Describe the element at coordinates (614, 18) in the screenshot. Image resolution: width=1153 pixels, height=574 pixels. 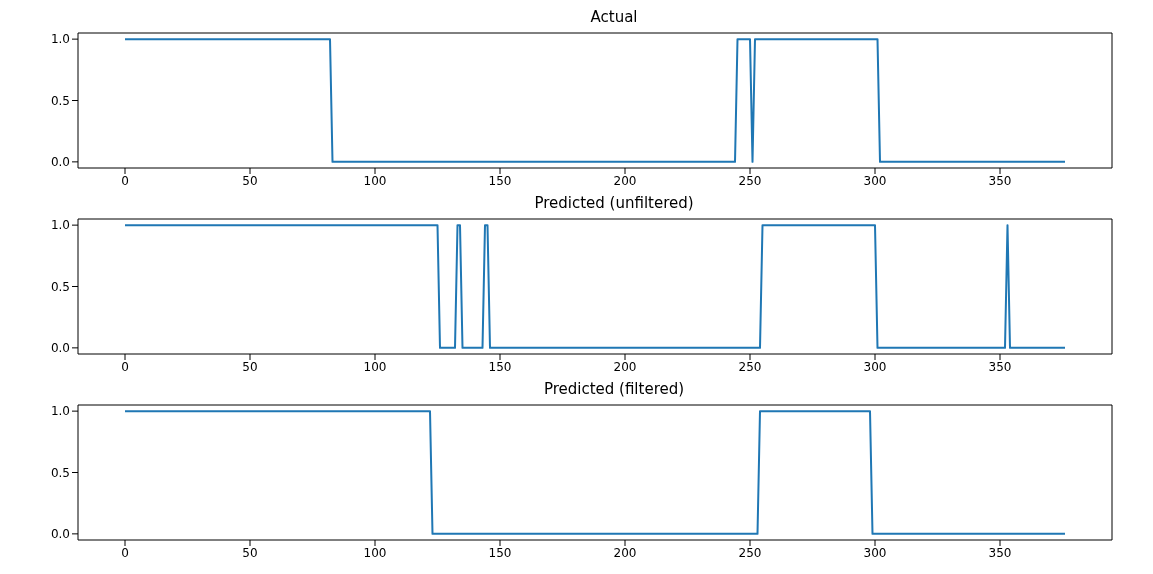
I see `chart-title: Actual` at that location.